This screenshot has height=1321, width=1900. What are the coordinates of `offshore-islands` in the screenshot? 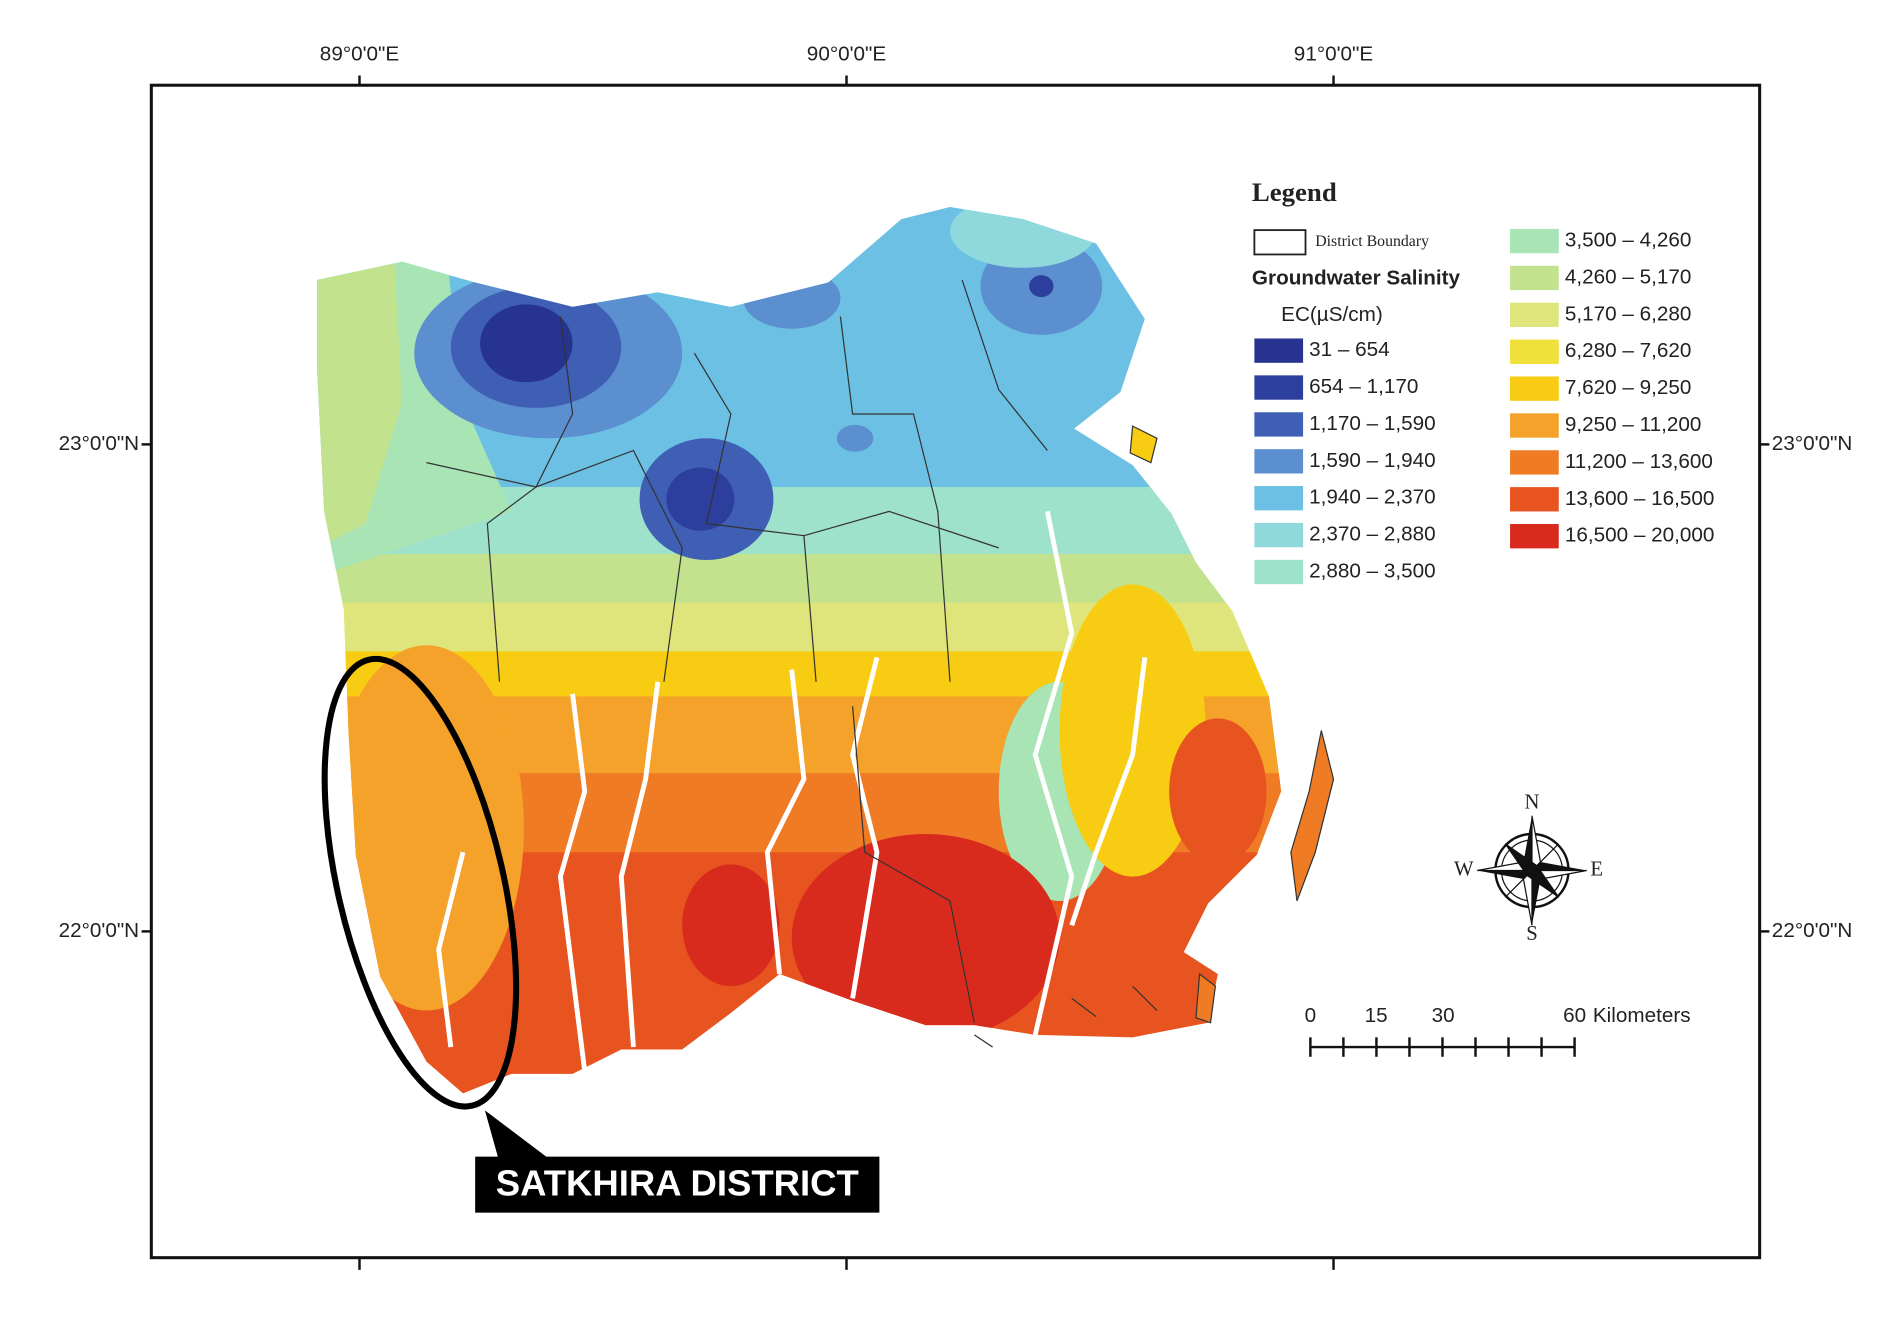 It's located at (1232, 724).